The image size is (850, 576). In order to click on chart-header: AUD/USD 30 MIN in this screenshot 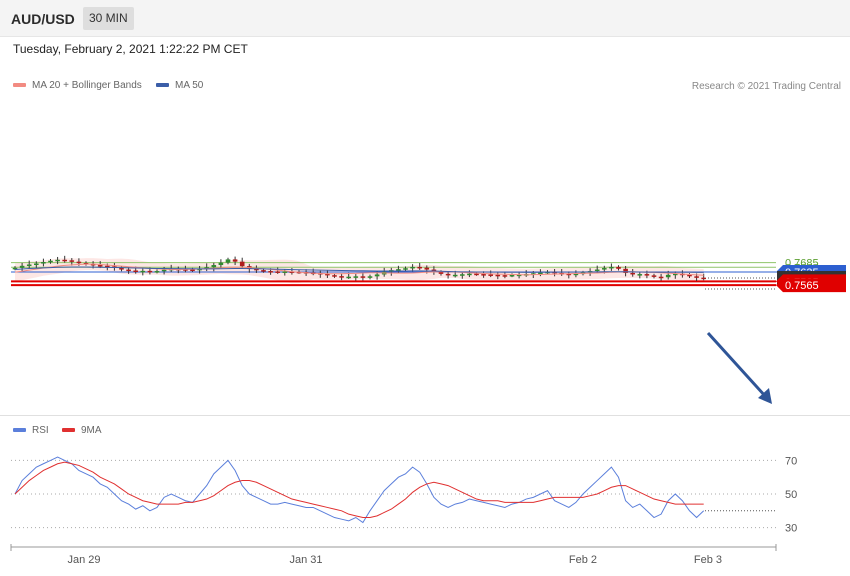, I will do `click(425, 18)`.